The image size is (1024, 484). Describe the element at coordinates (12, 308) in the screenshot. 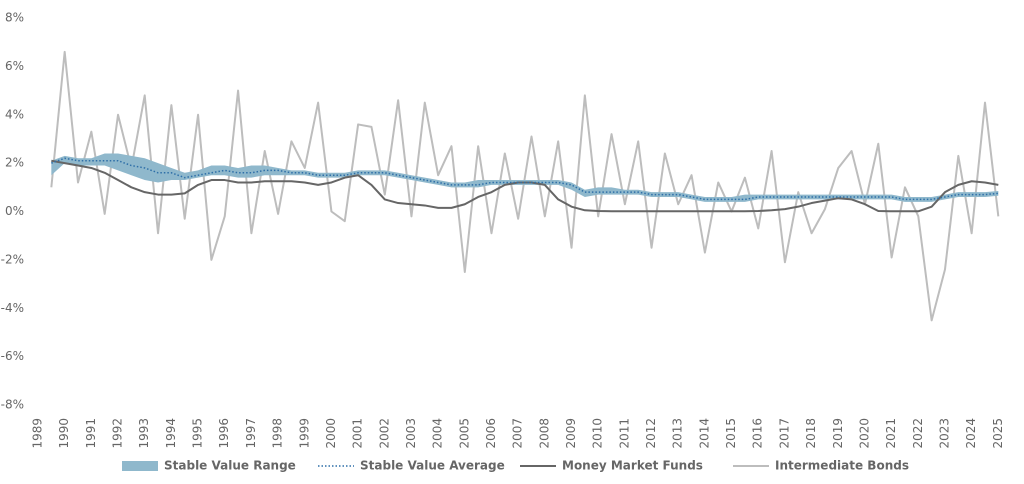

I see `y-tick-label: -4%` at that location.